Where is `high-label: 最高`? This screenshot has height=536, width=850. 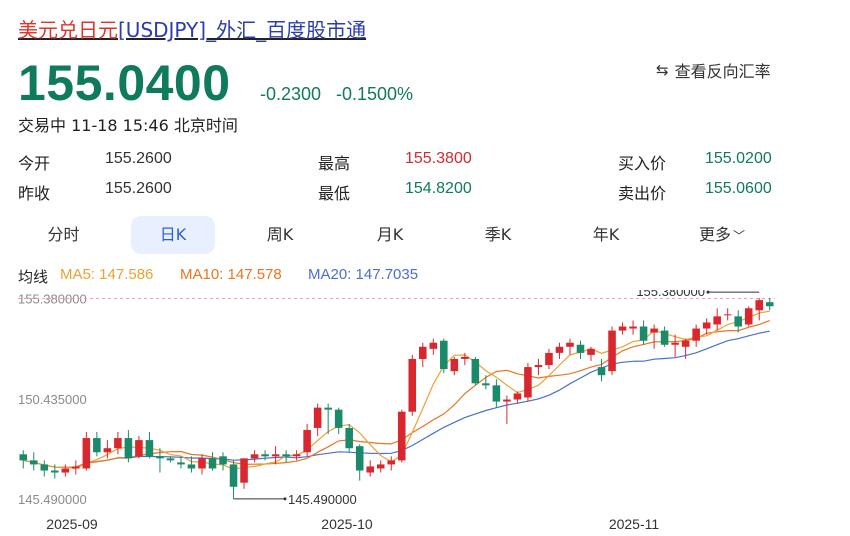 high-label: 最高 is located at coordinates (334, 164).